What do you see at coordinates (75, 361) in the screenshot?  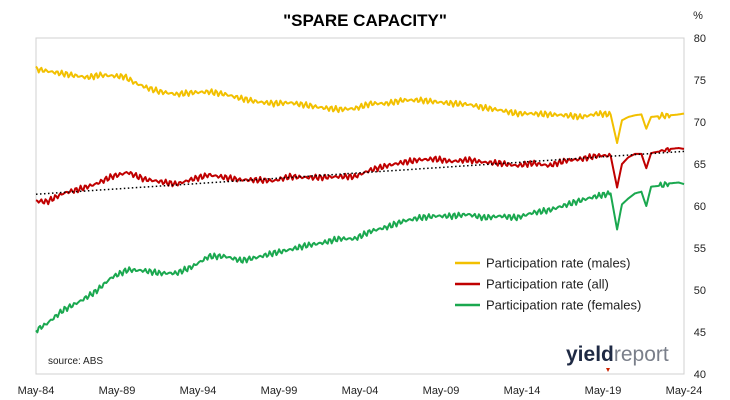 I see `source-note: source: ABS` at bounding box center [75, 361].